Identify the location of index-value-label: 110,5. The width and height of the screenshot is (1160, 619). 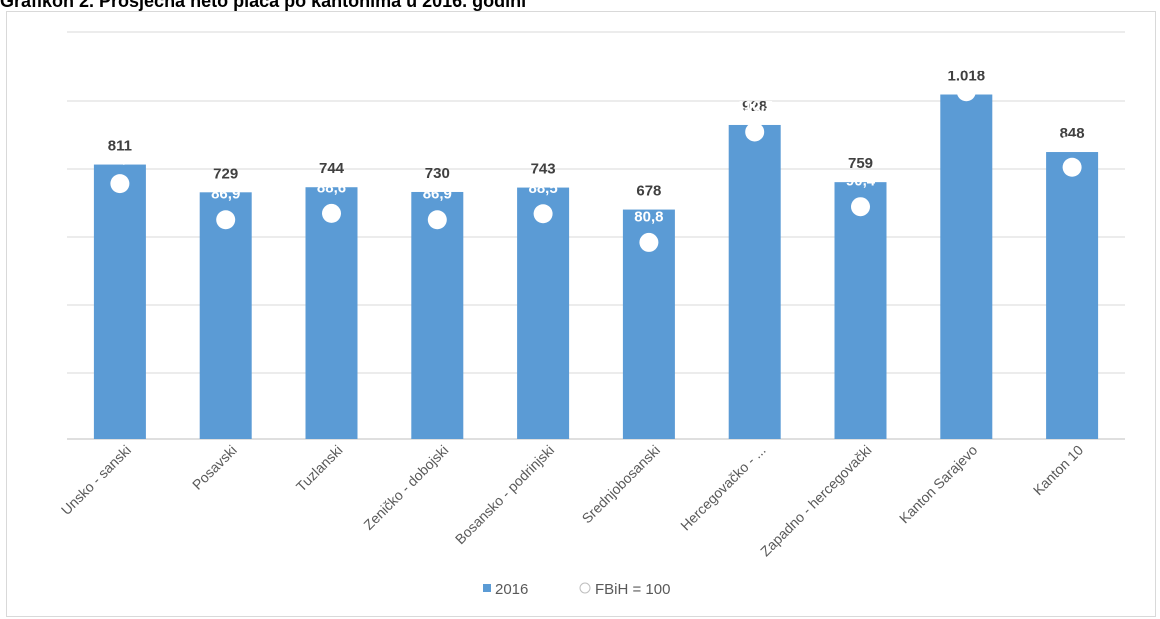
(754, 106).